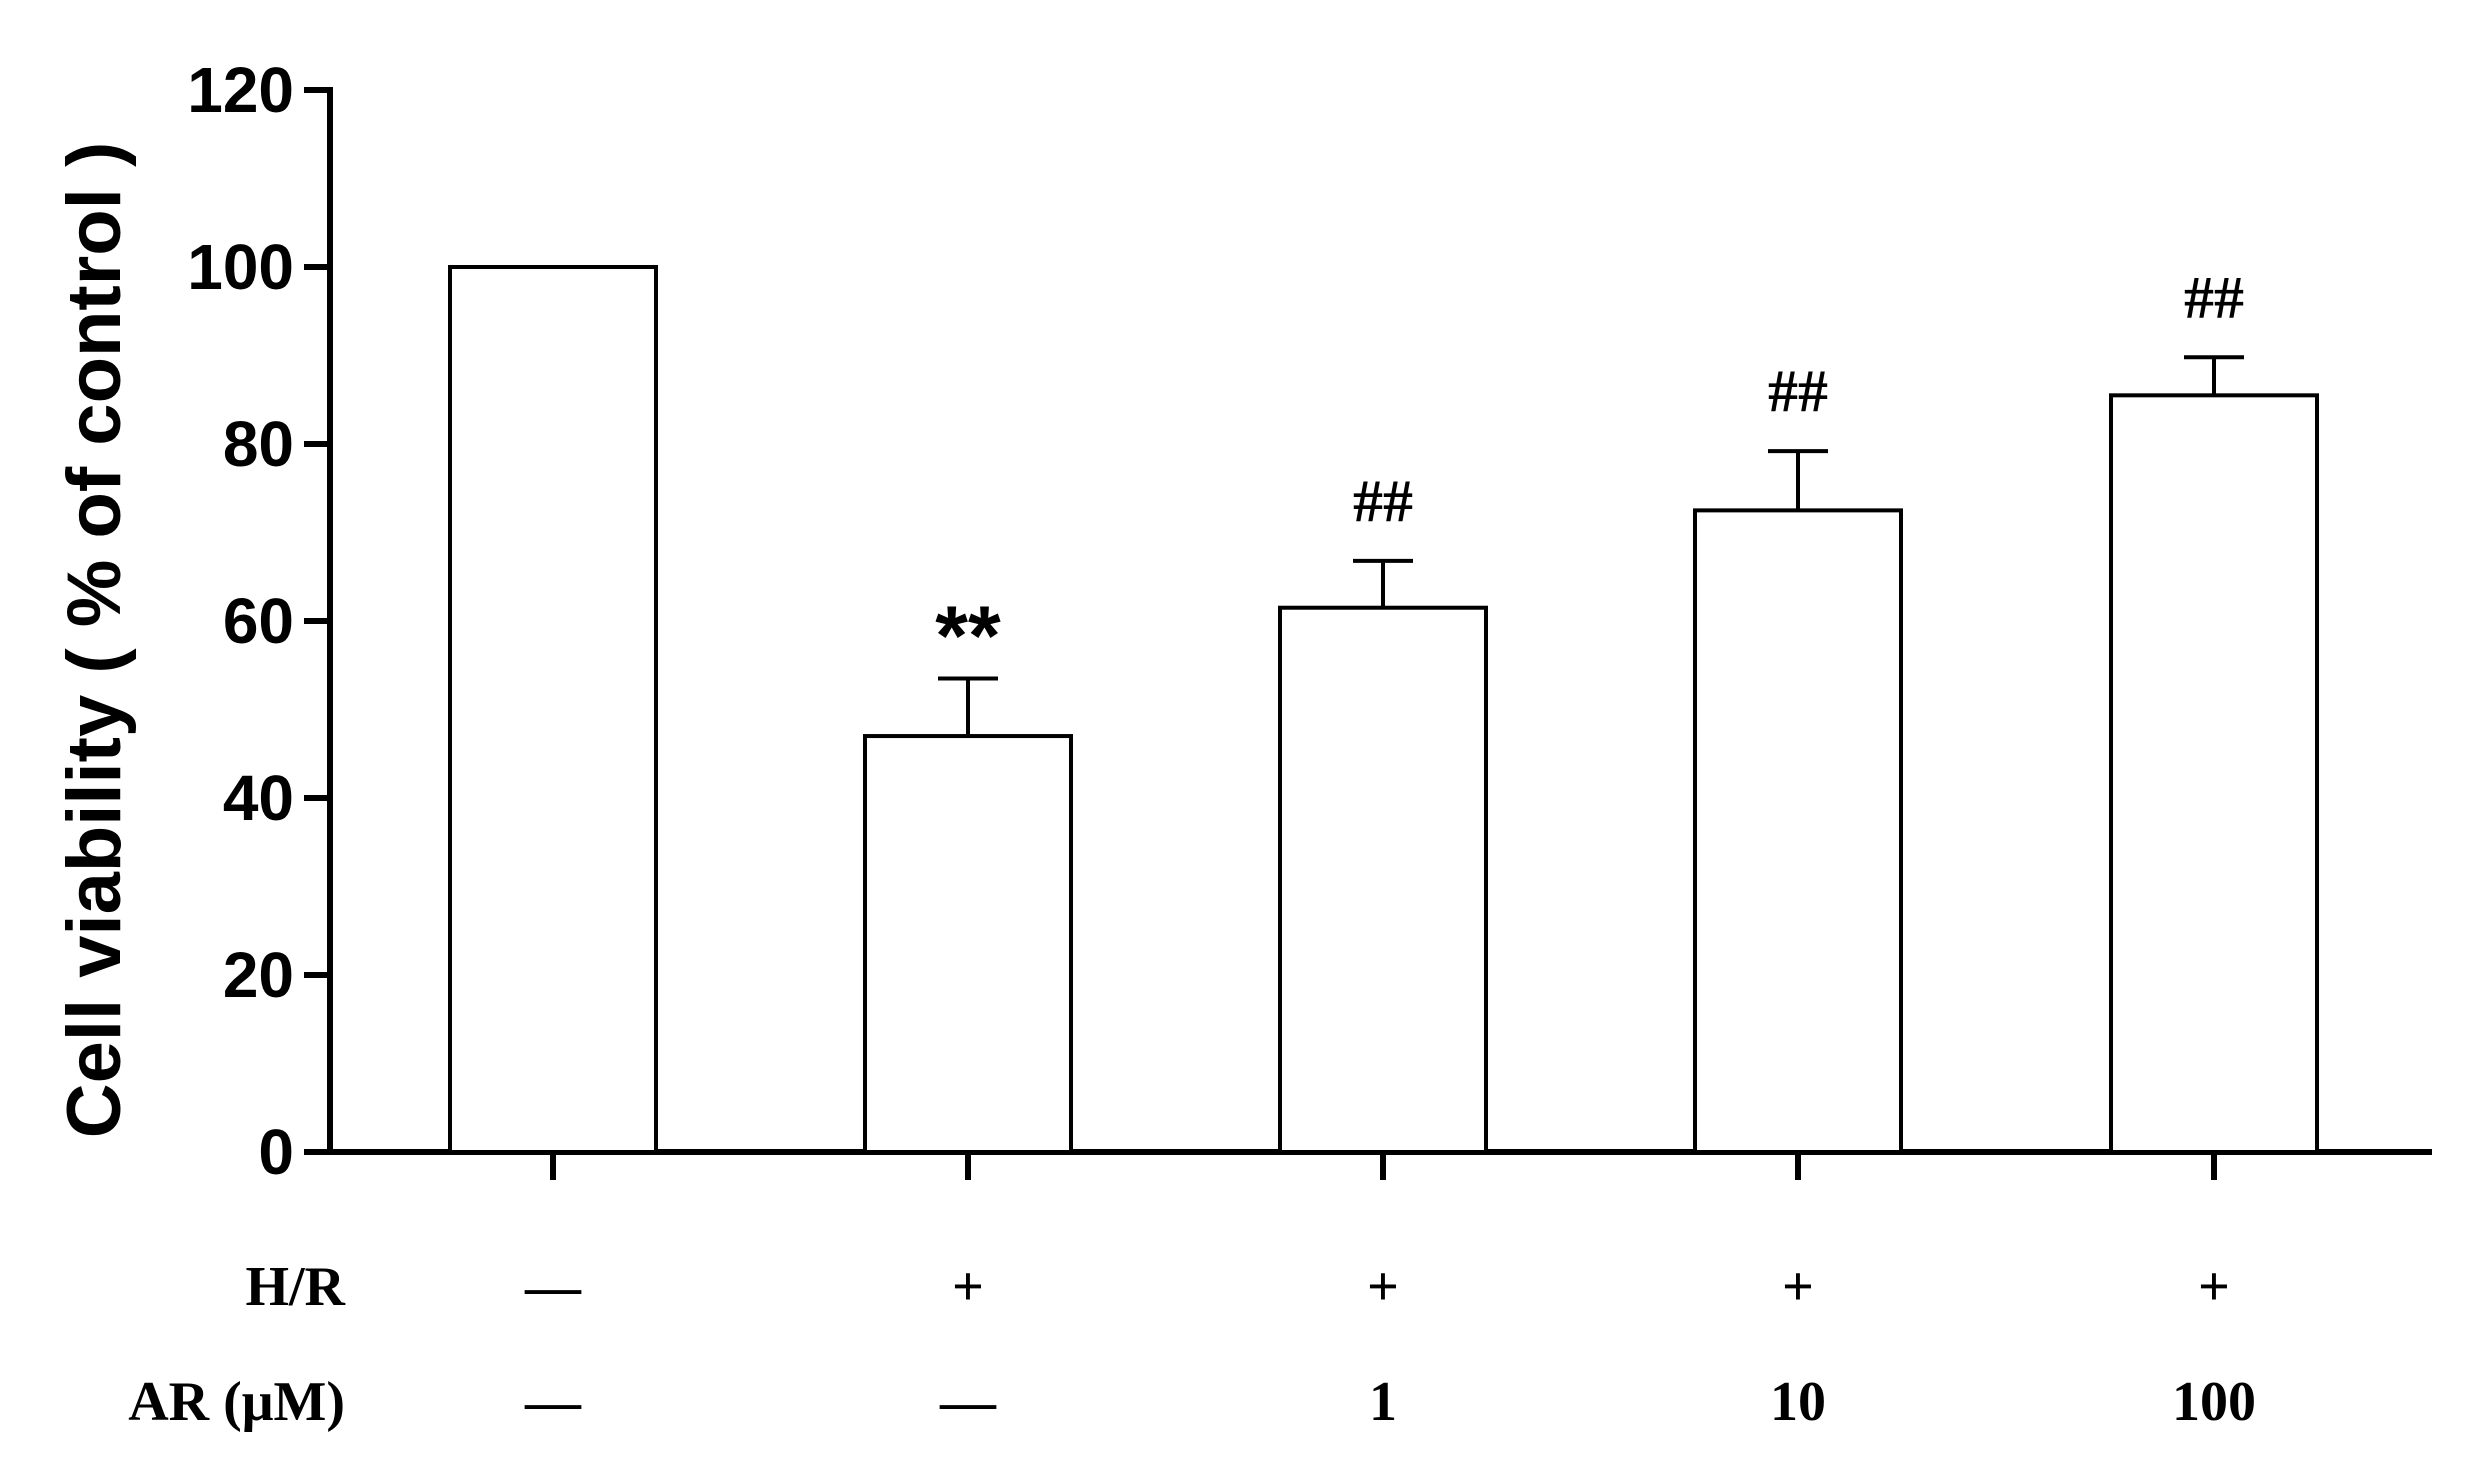  I want to click on y-tick-label: 60, so click(258, 621).